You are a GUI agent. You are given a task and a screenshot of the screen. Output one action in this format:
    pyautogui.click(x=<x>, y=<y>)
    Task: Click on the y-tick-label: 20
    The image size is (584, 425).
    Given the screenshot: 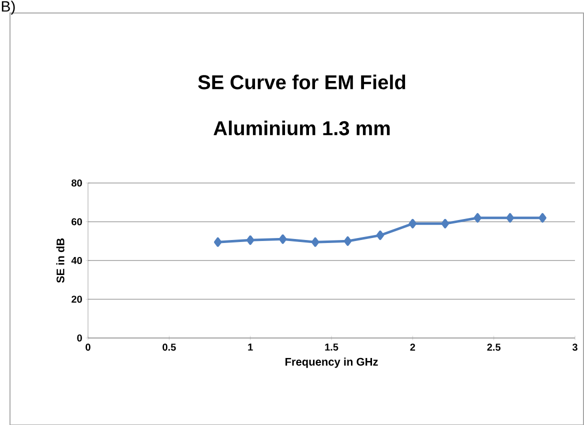 What is the action you would take?
    pyautogui.click(x=77, y=299)
    